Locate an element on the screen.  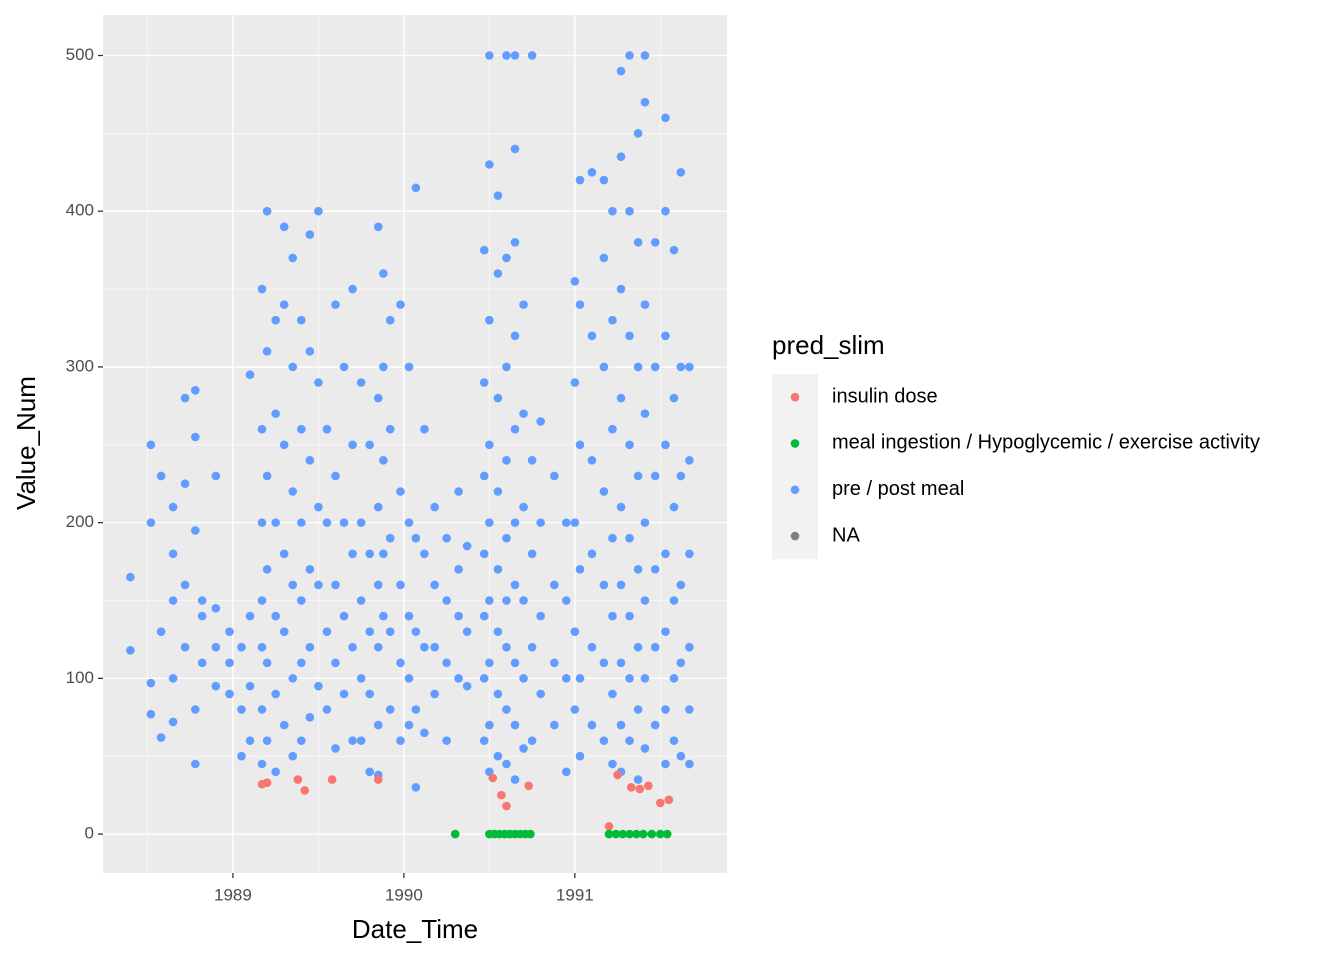
y-tick-label: 200 is located at coordinates (80, 521).